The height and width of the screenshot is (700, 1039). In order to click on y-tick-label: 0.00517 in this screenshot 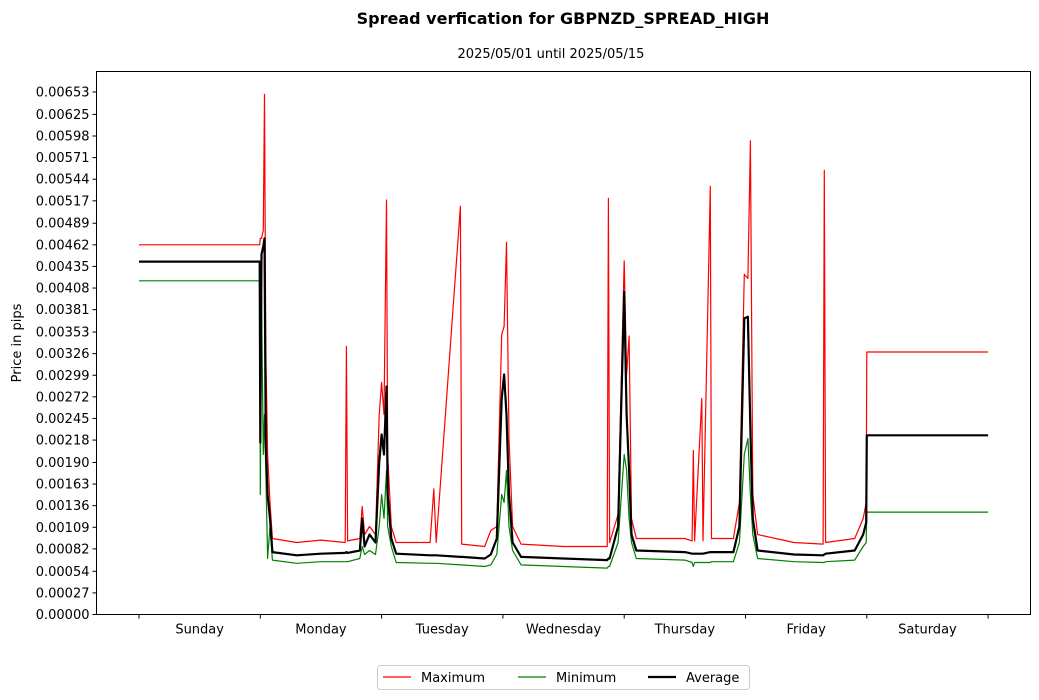, I will do `click(63, 201)`.